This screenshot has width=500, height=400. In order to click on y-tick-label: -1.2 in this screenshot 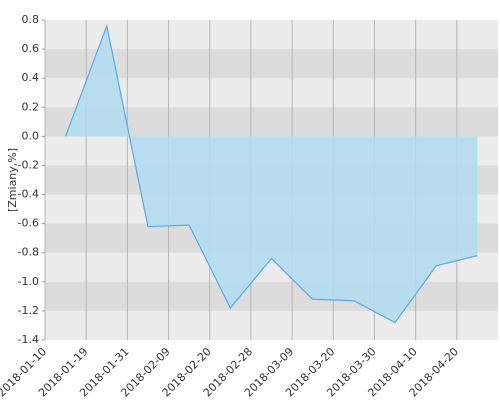, I will do `click(28, 310)`.